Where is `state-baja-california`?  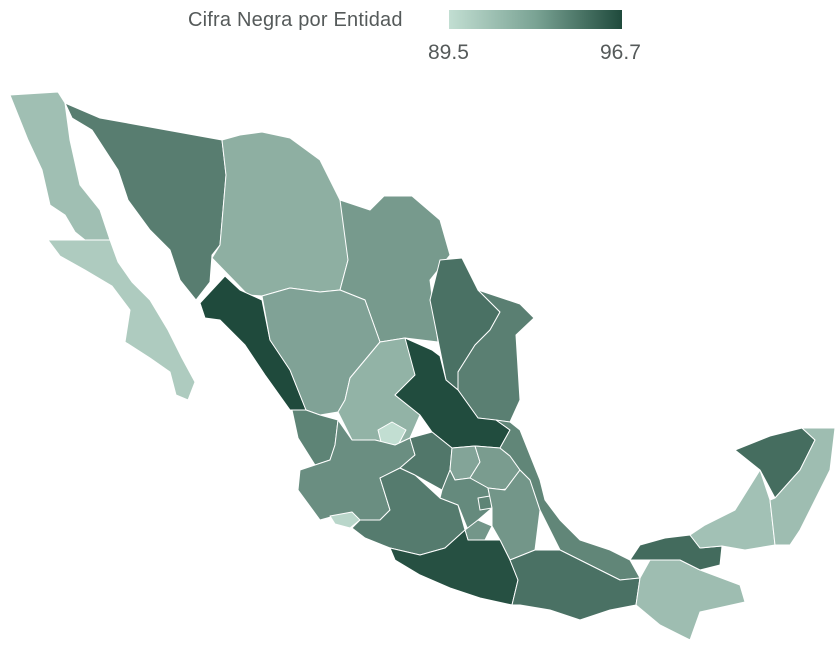 state-baja-california is located at coordinates (60, 166).